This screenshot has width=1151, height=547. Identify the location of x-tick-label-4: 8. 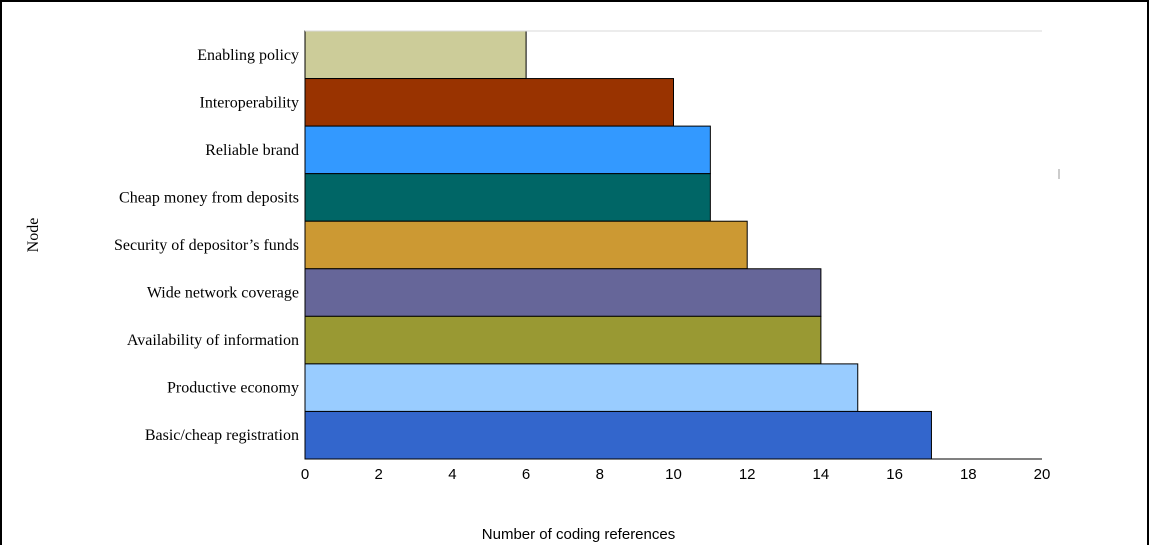
(600, 474).